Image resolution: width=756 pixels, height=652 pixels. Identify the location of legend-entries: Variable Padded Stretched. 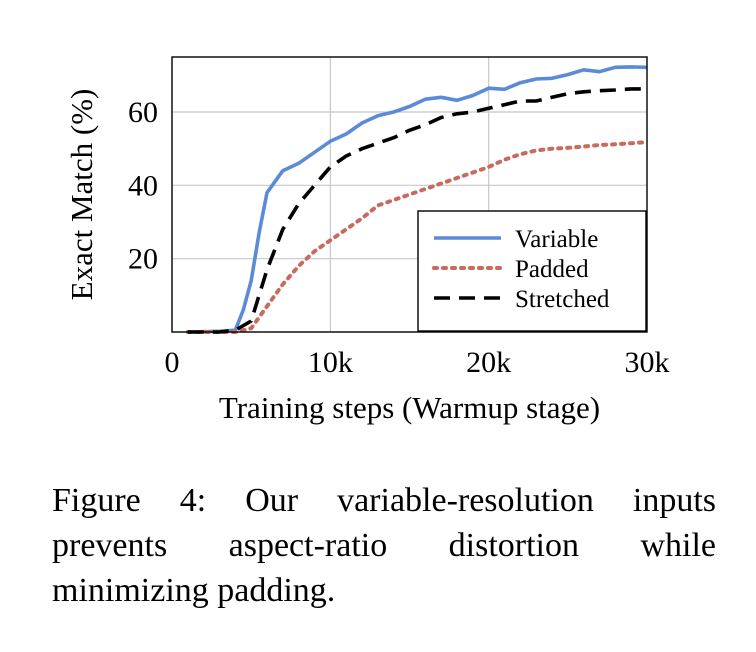
(521, 269).